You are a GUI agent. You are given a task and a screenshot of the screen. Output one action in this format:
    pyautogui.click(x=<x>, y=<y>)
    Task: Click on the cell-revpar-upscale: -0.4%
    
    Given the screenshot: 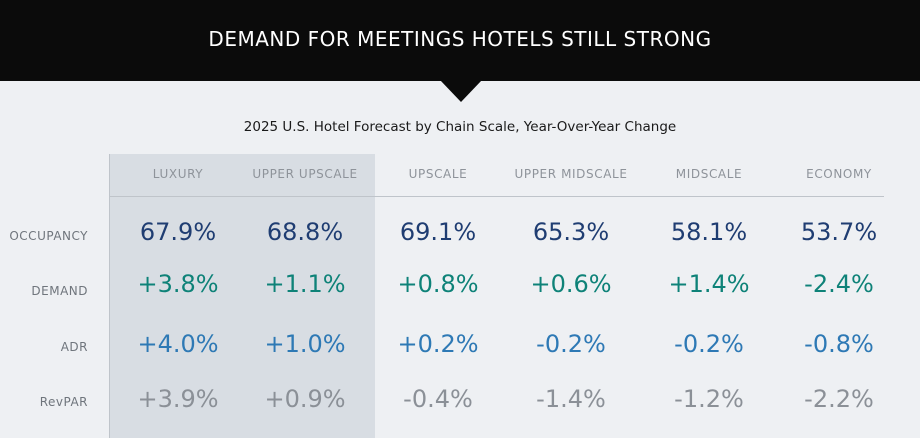 What is the action you would take?
    pyautogui.click(x=438, y=399)
    